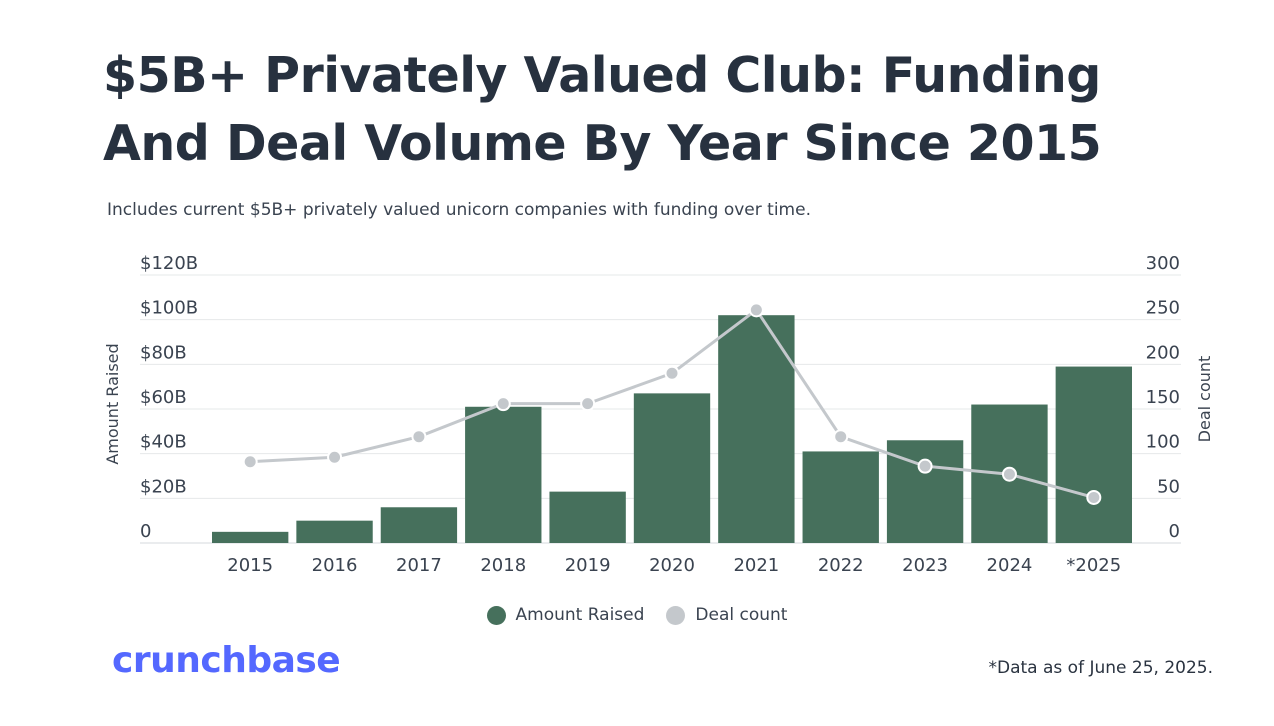 The height and width of the screenshot is (726, 1274). What do you see at coordinates (580, 615) in the screenshot?
I see `legend-label-amount-raised: Amount Raised` at bounding box center [580, 615].